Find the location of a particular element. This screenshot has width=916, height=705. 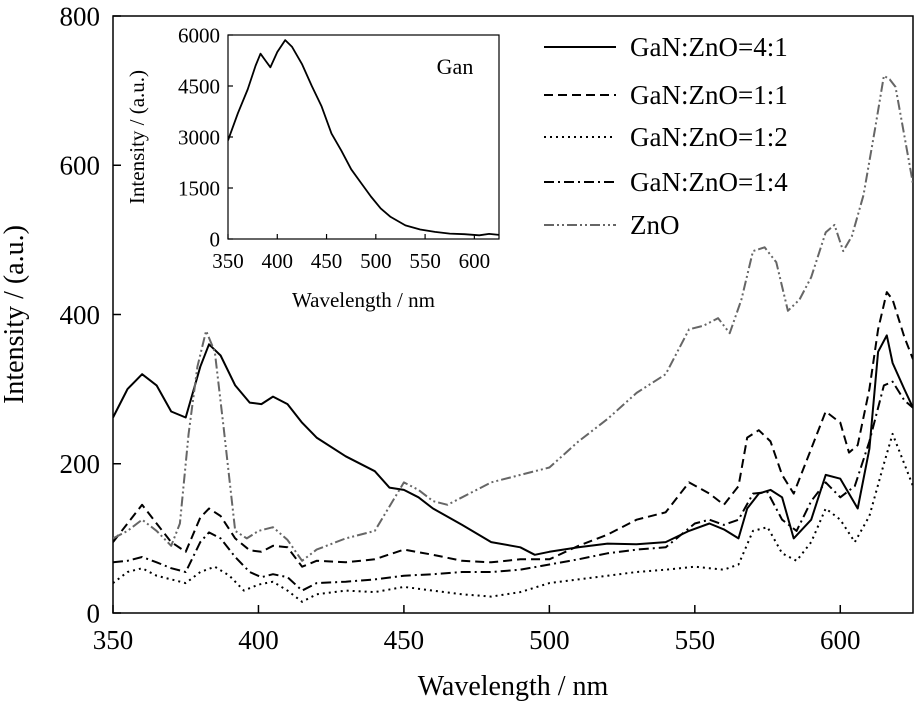

legend-label-2: GaN:ZnO=1:2 is located at coordinates (709, 137).